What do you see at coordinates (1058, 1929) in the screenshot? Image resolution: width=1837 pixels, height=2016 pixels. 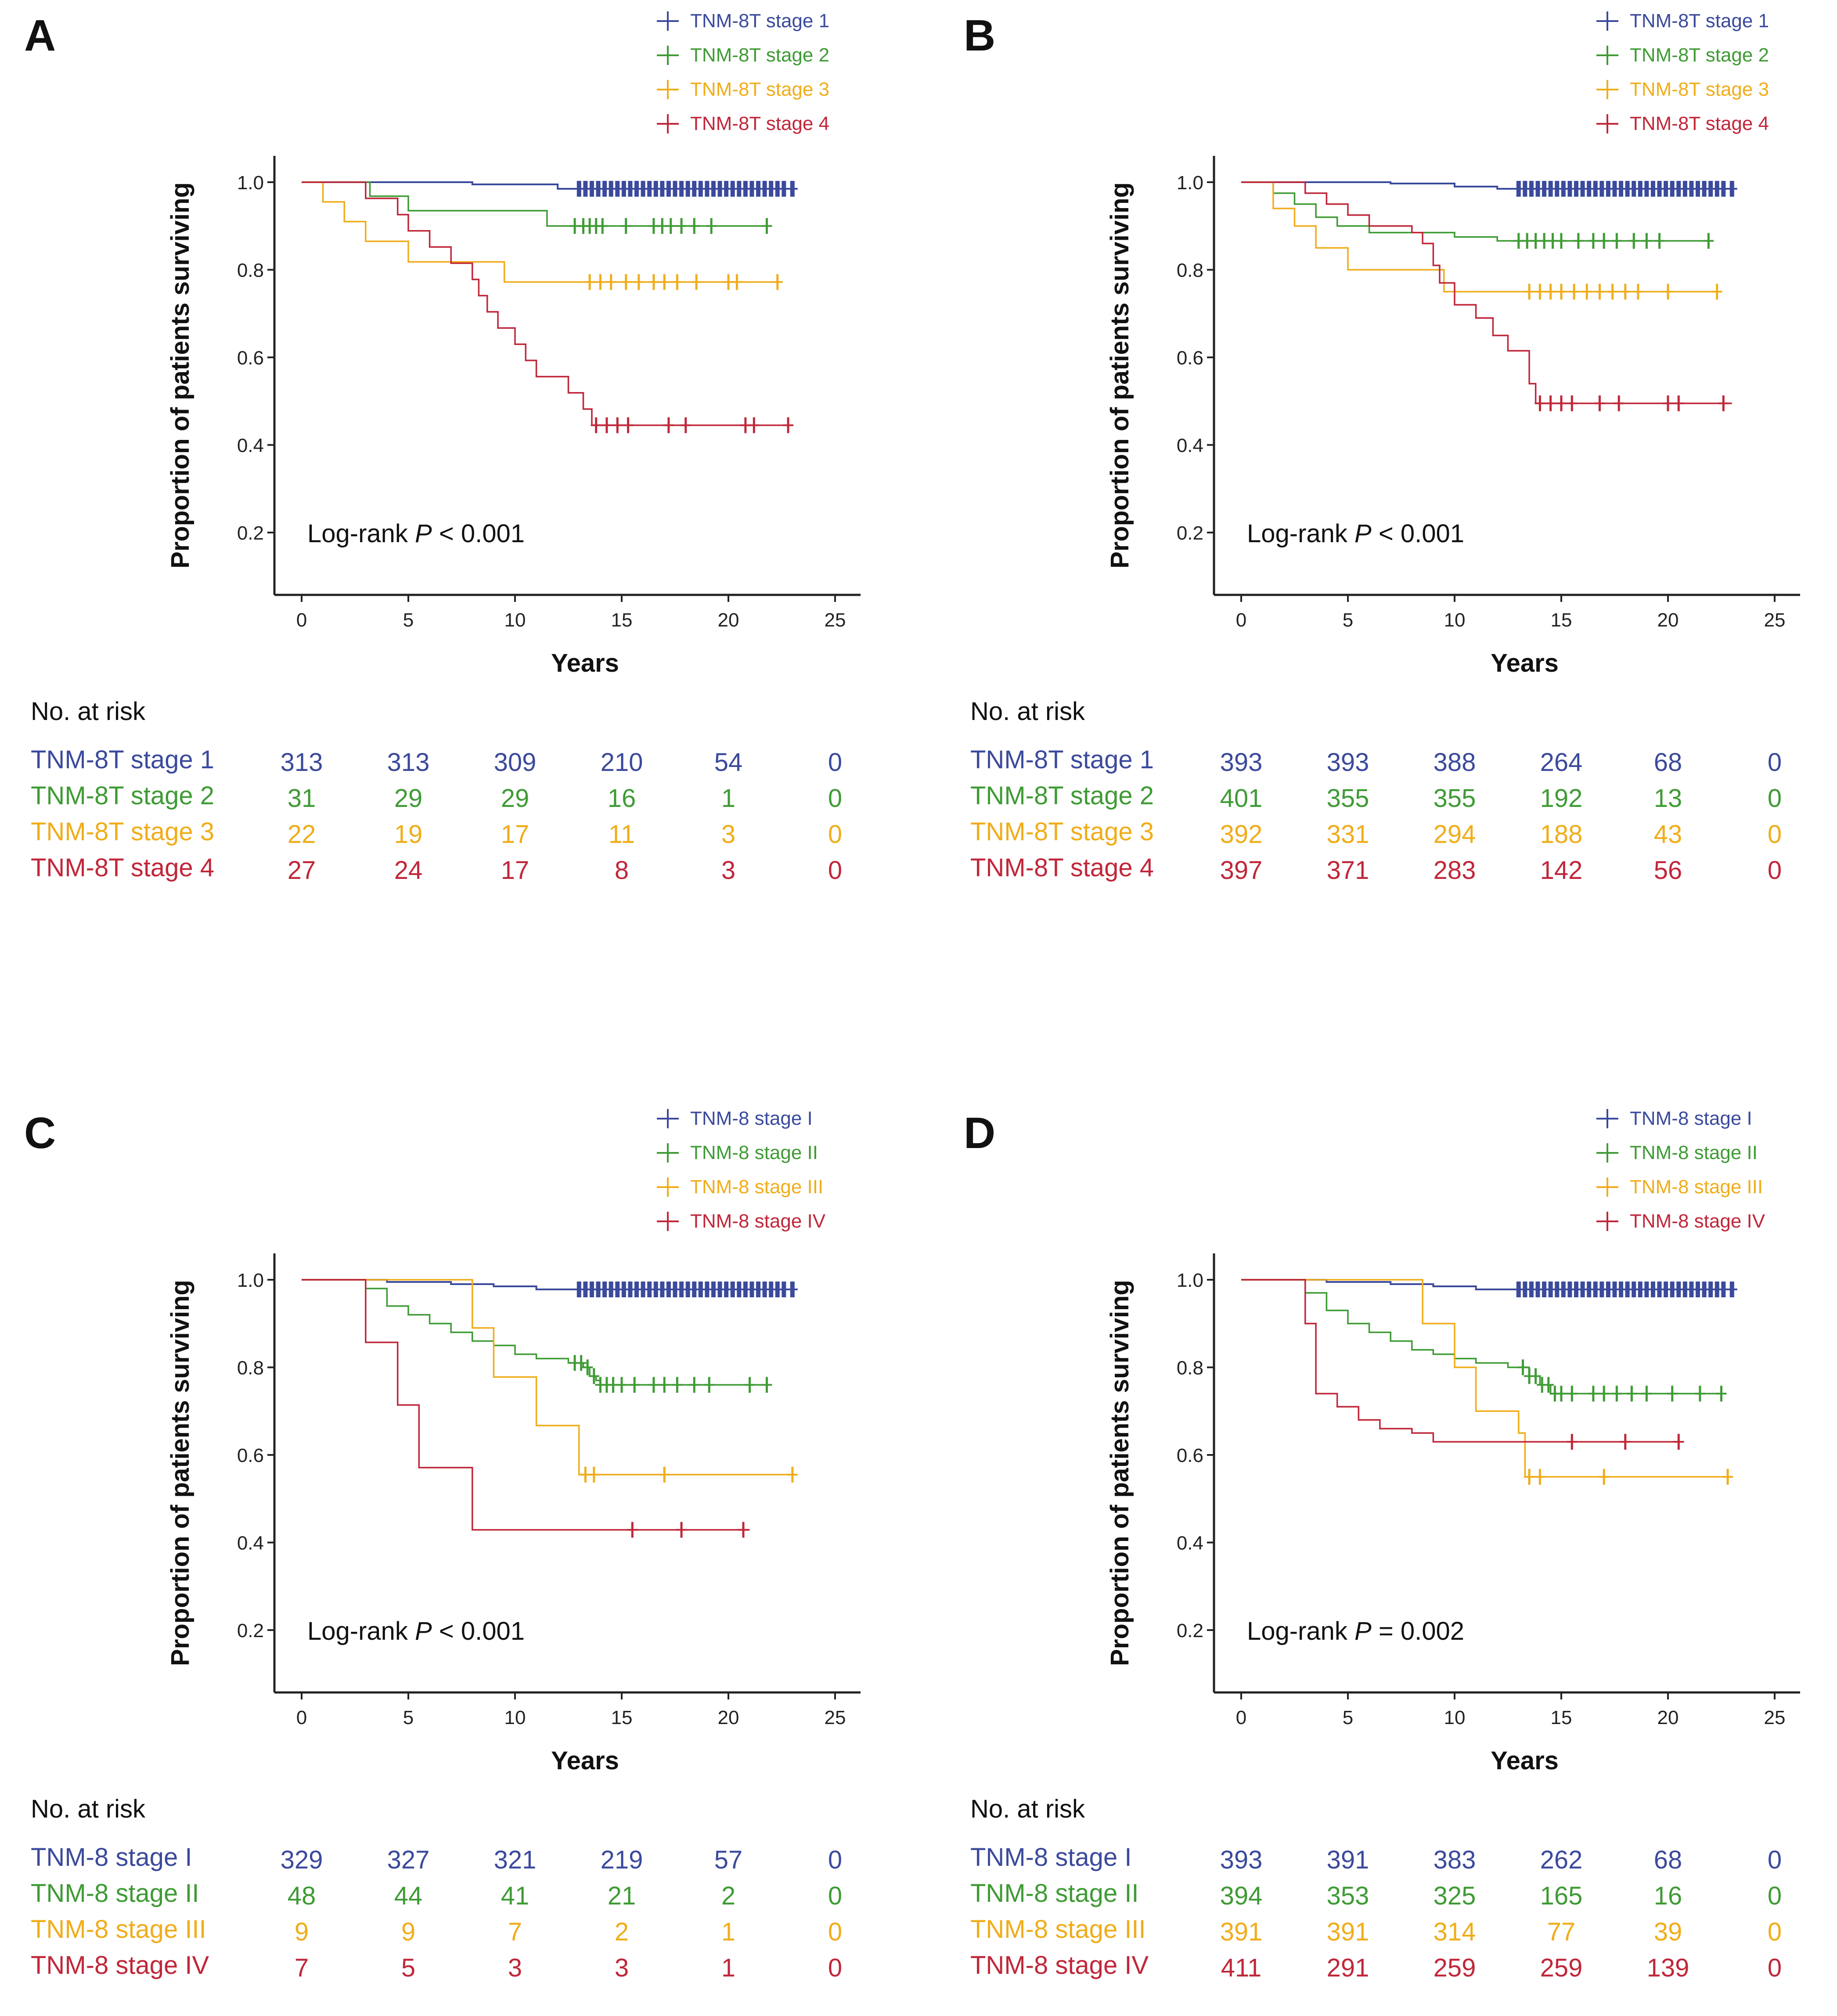 I see `risk-table-row-label: TNM-8 stage III` at bounding box center [1058, 1929].